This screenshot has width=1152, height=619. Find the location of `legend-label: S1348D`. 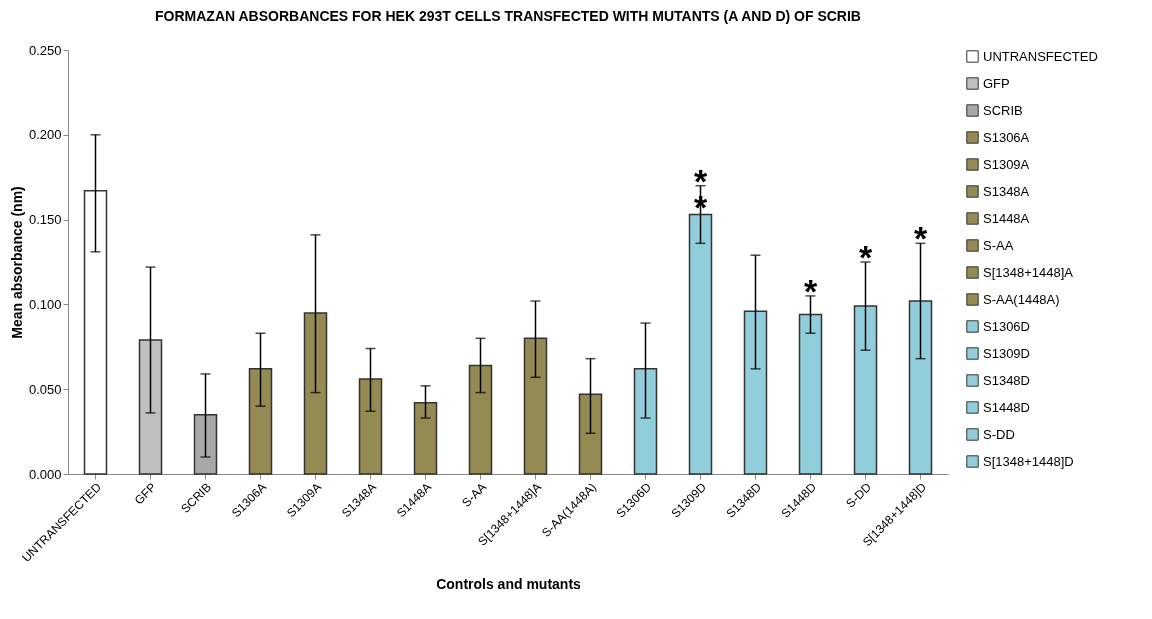

legend-label: S1348D is located at coordinates (1006, 380).